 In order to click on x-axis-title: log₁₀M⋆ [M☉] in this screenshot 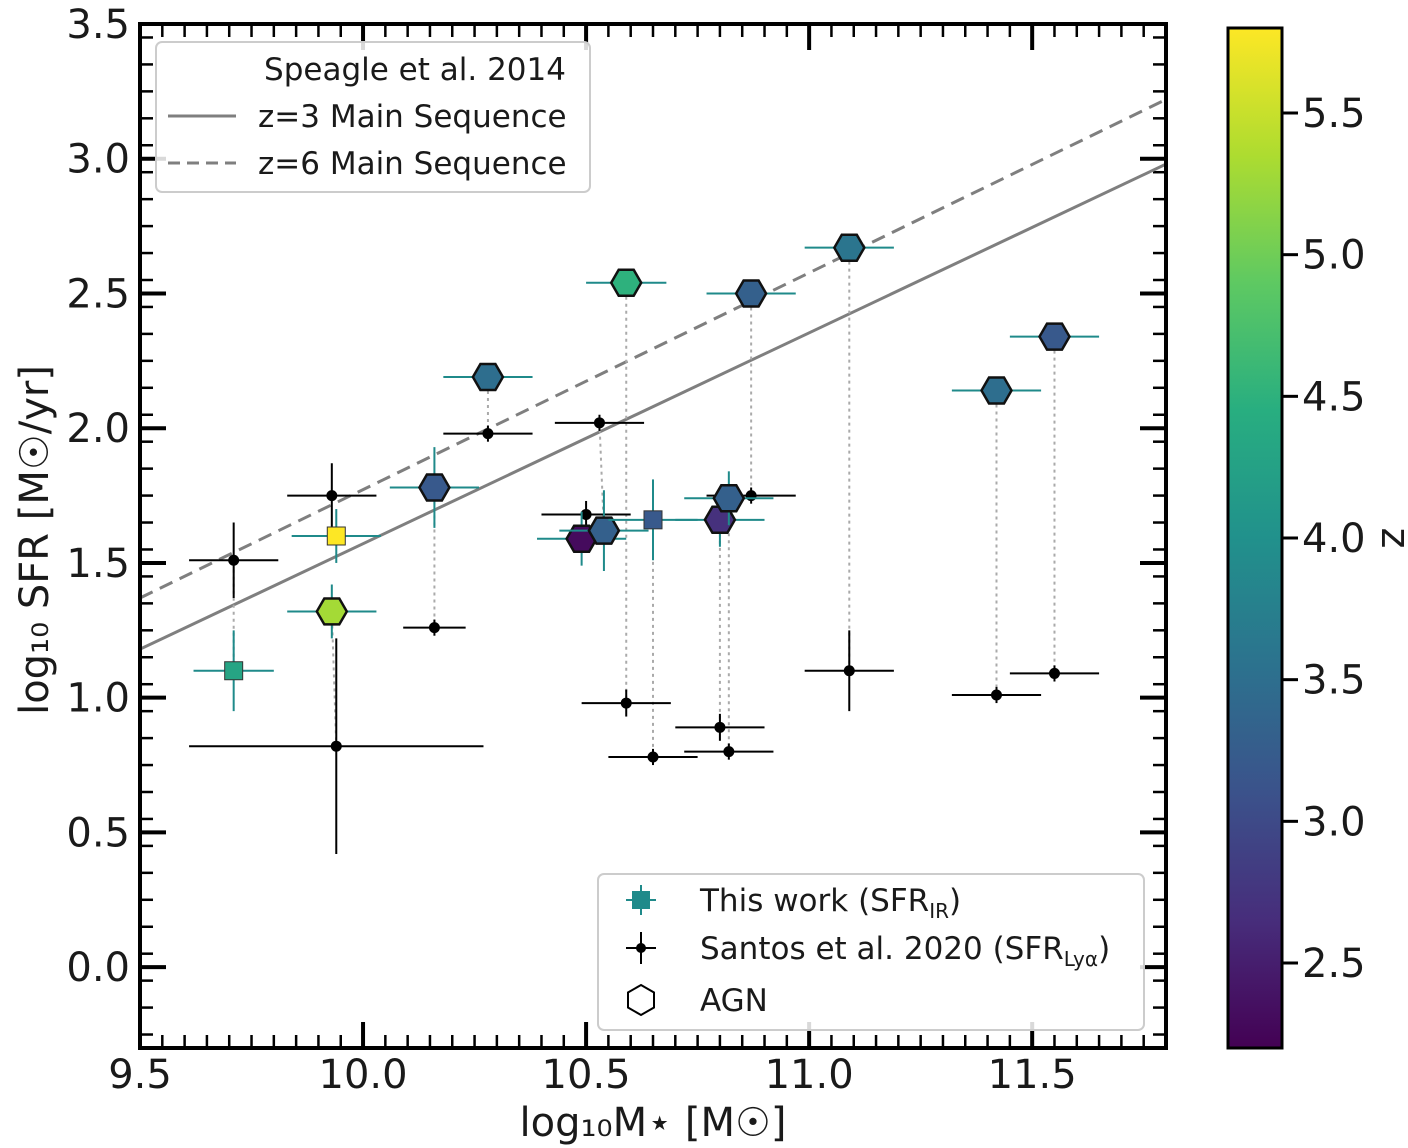, I will do `click(653, 1123)`.